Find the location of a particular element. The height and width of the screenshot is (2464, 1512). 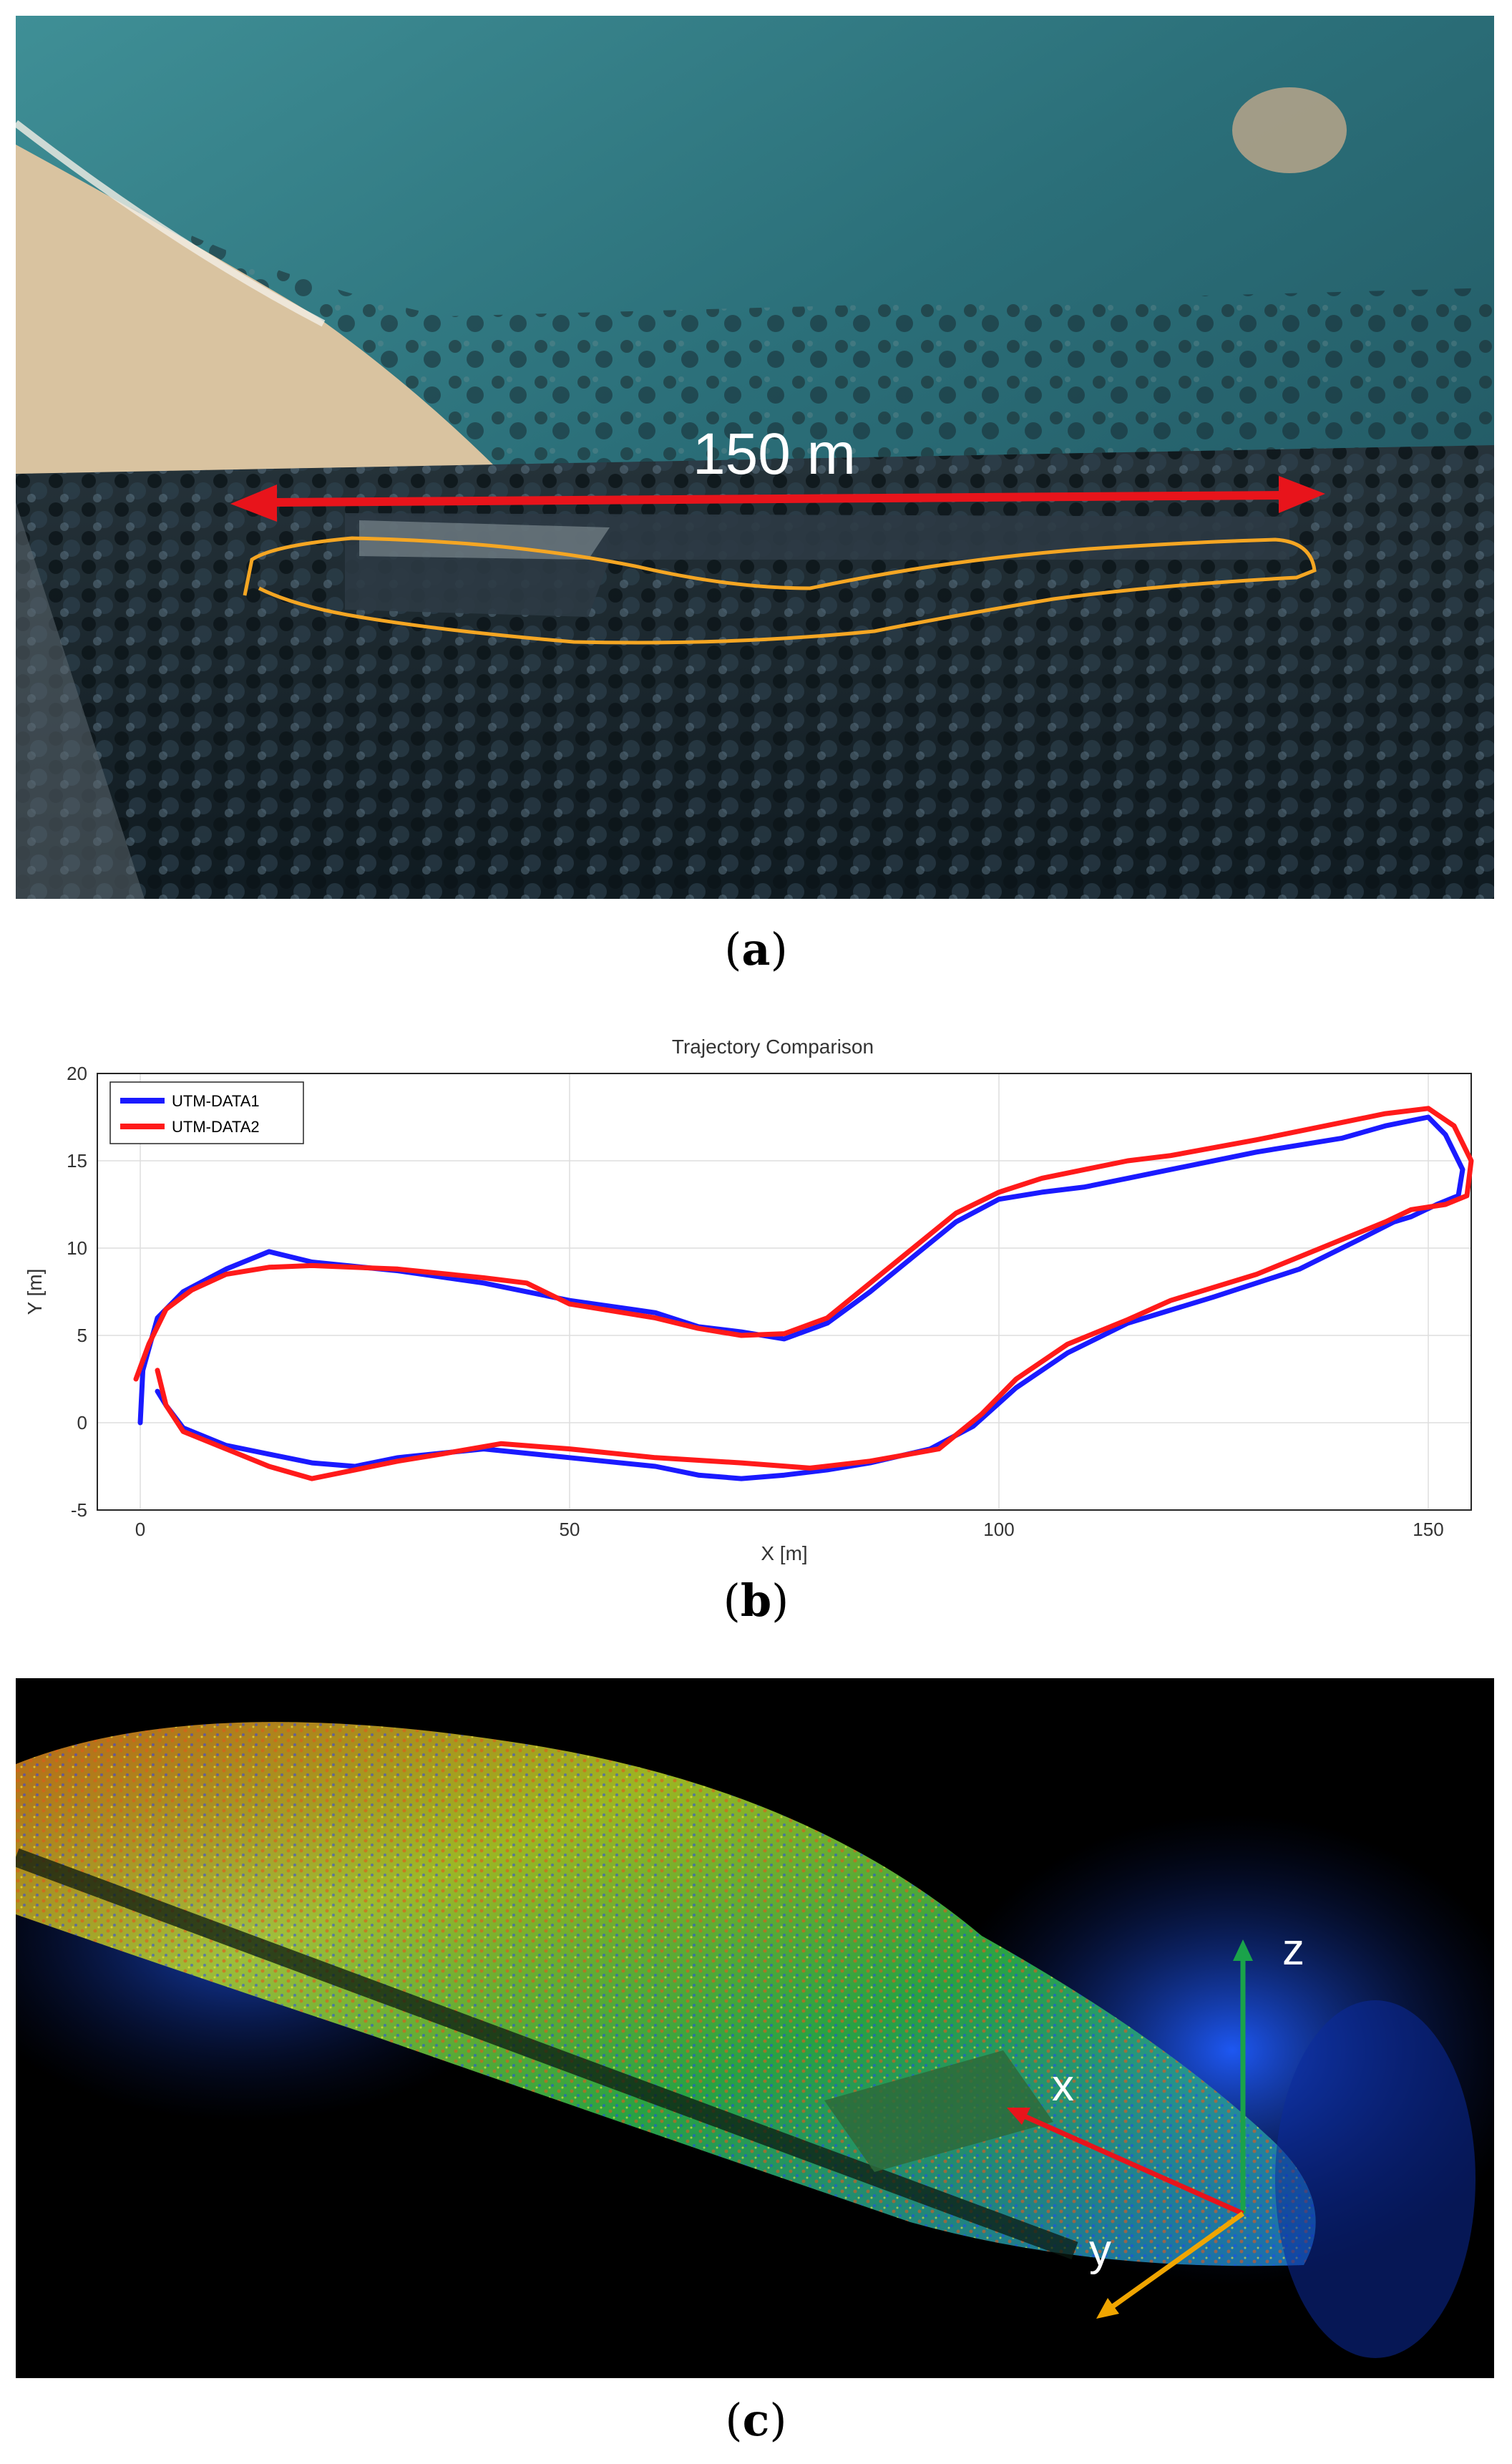

caption-b: (b) is located at coordinates (756, 1600).